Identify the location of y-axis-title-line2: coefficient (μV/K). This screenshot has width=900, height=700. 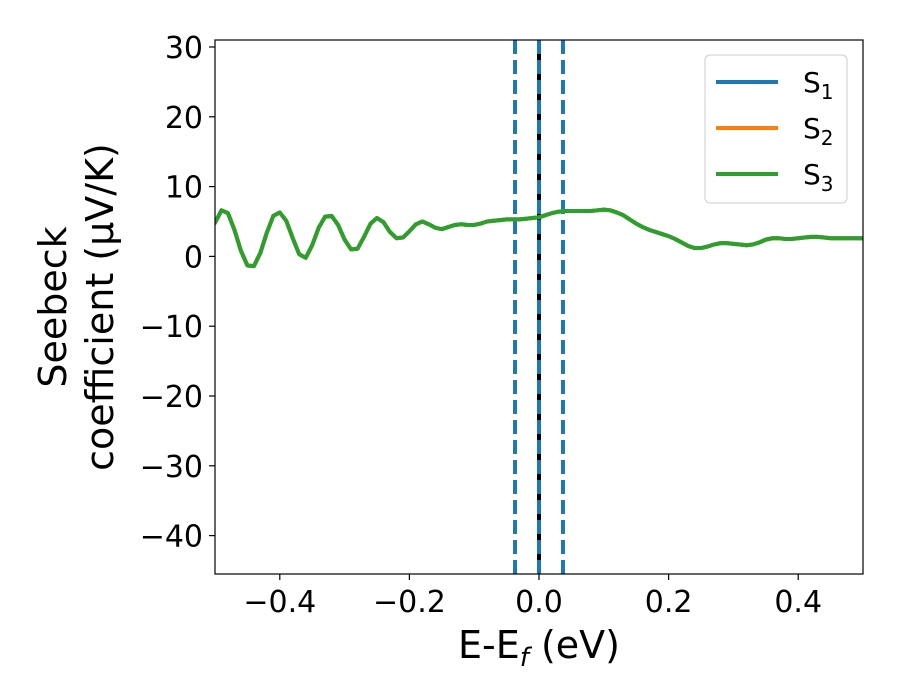
(100, 307).